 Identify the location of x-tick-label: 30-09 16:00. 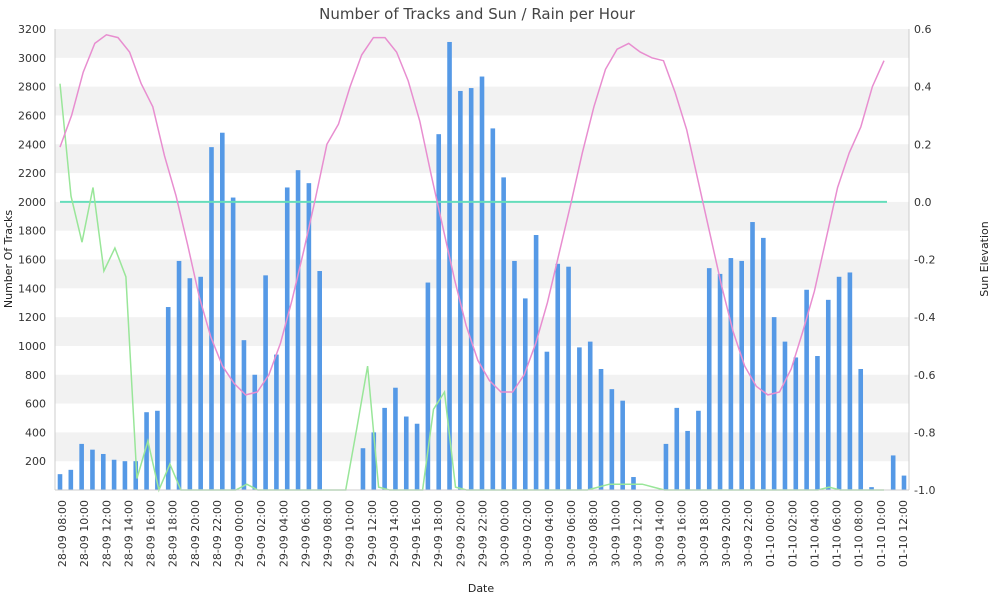
(682, 533).